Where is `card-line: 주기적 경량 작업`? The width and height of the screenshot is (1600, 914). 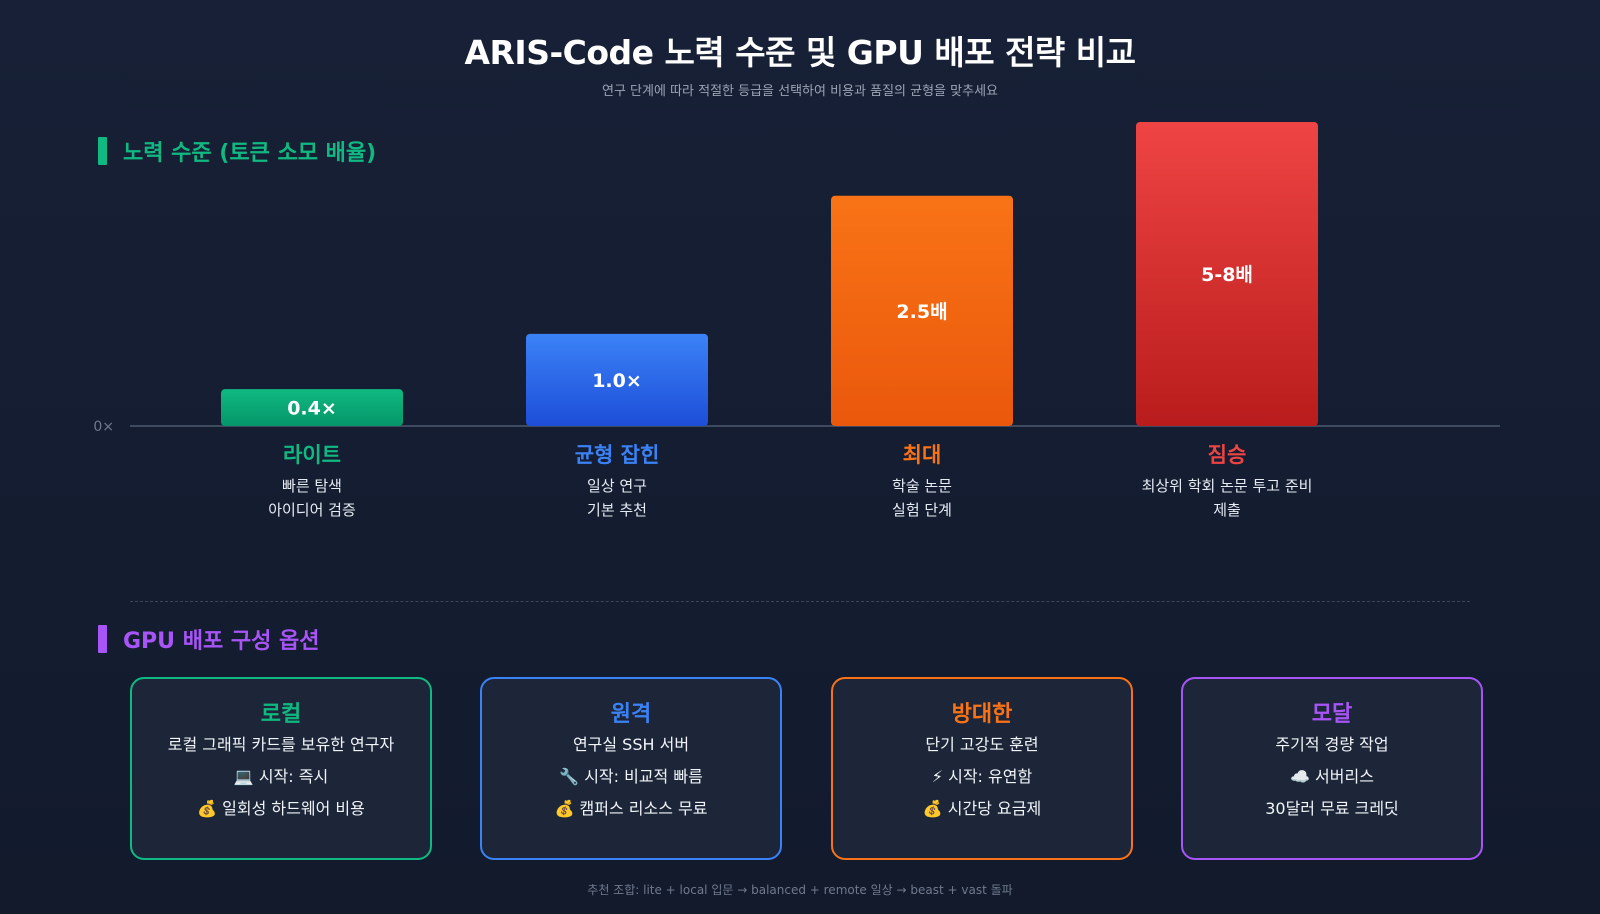 card-line: 주기적 경량 작업 is located at coordinates (1332, 744).